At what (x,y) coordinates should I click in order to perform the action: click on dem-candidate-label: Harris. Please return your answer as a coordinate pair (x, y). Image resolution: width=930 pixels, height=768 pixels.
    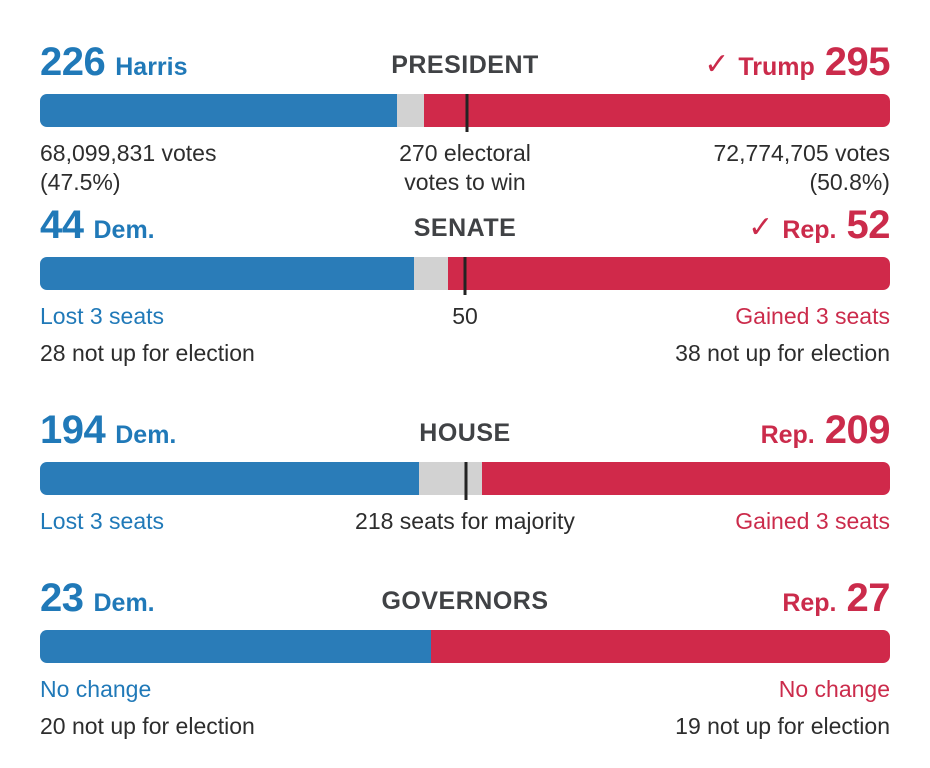
    Looking at the image, I should click on (151, 67).